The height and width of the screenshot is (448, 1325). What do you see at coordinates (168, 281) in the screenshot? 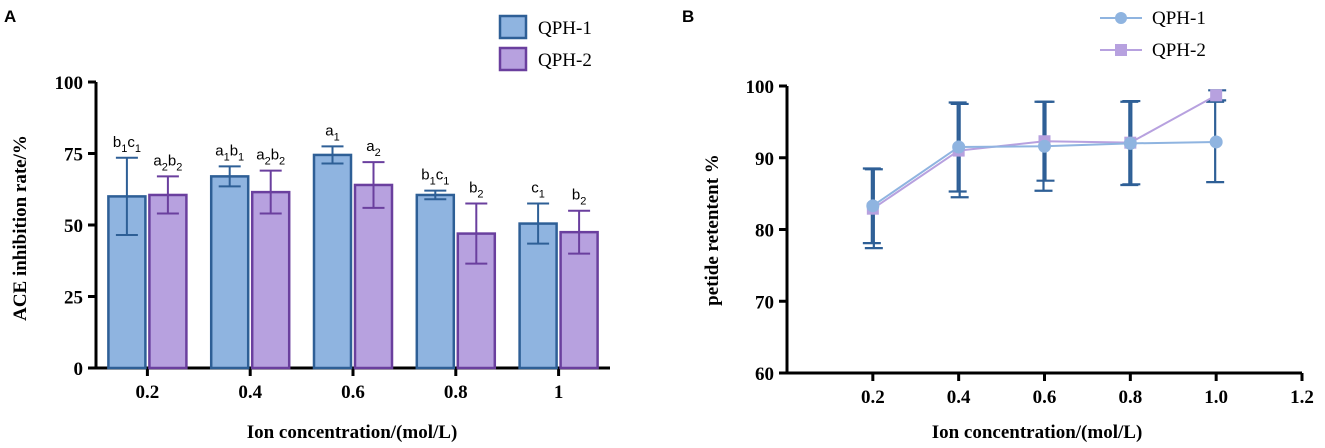
I see `bar-qph-2-0.2` at bounding box center [168, 281].